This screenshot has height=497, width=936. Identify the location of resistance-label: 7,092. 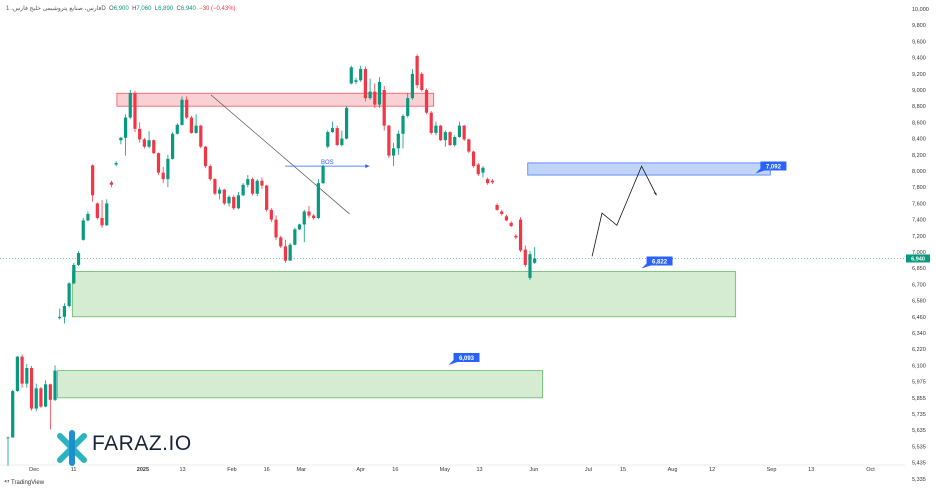
(774, 168).